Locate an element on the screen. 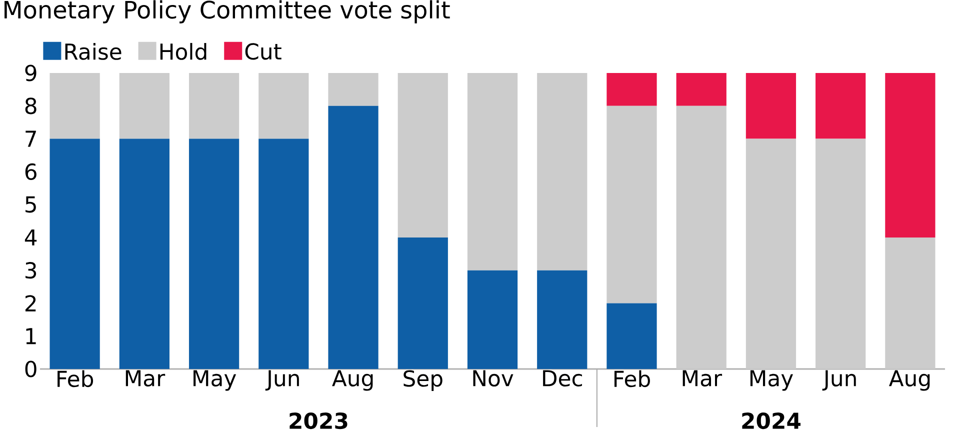 The height and width of the screenshot is (446, 962). y-tick-label: 1 is located at coordinates (31, 336).